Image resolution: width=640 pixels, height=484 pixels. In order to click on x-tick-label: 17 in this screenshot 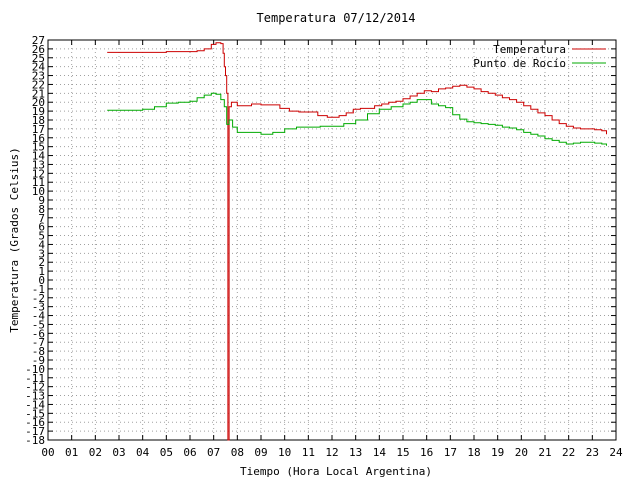, I will do `click(450, 452)`.